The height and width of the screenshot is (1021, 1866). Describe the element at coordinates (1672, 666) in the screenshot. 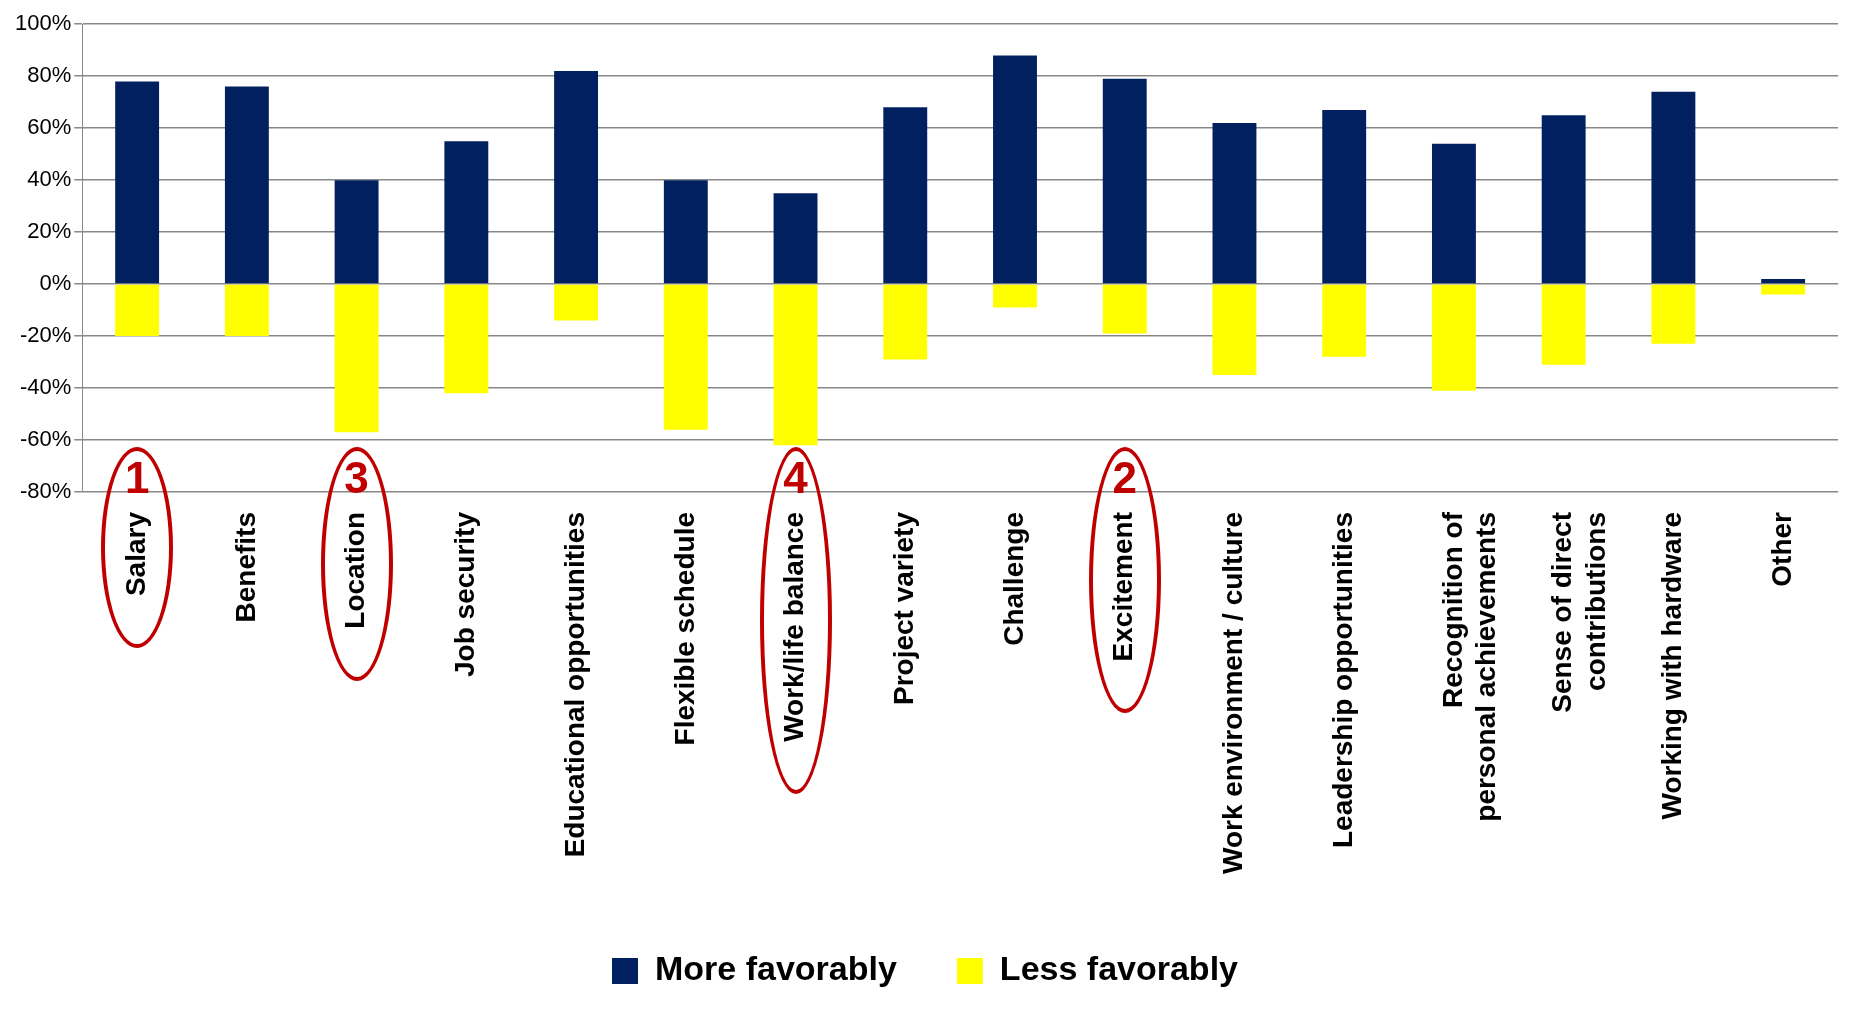

I see `x-tick-label: Working with hardware` at that location.